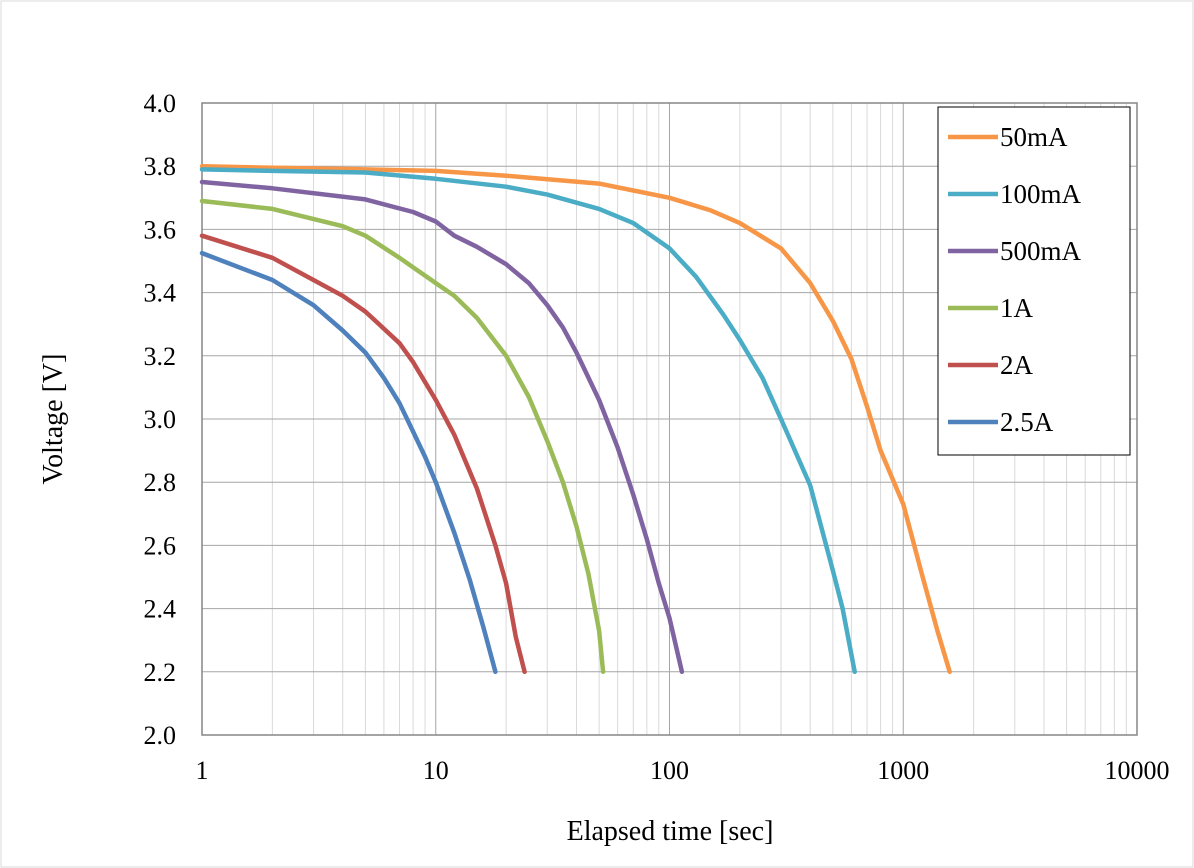  Describe the element at coordinates (1017, 365) in the screenshot. I see `legend-label: 2A` at that location.